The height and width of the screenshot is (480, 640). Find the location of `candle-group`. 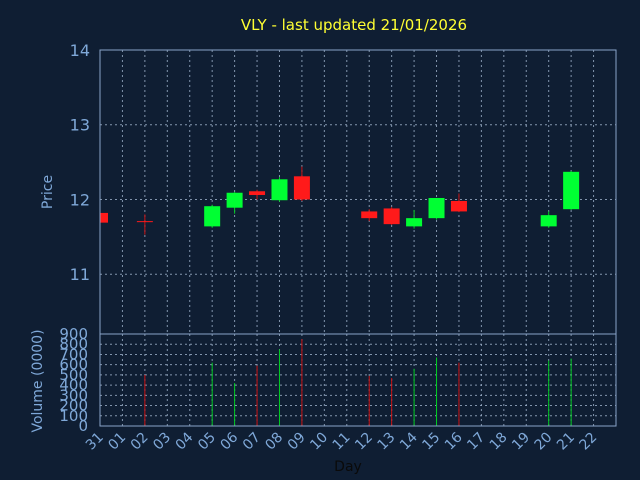

candle-group is located at coordinates (340, 200).